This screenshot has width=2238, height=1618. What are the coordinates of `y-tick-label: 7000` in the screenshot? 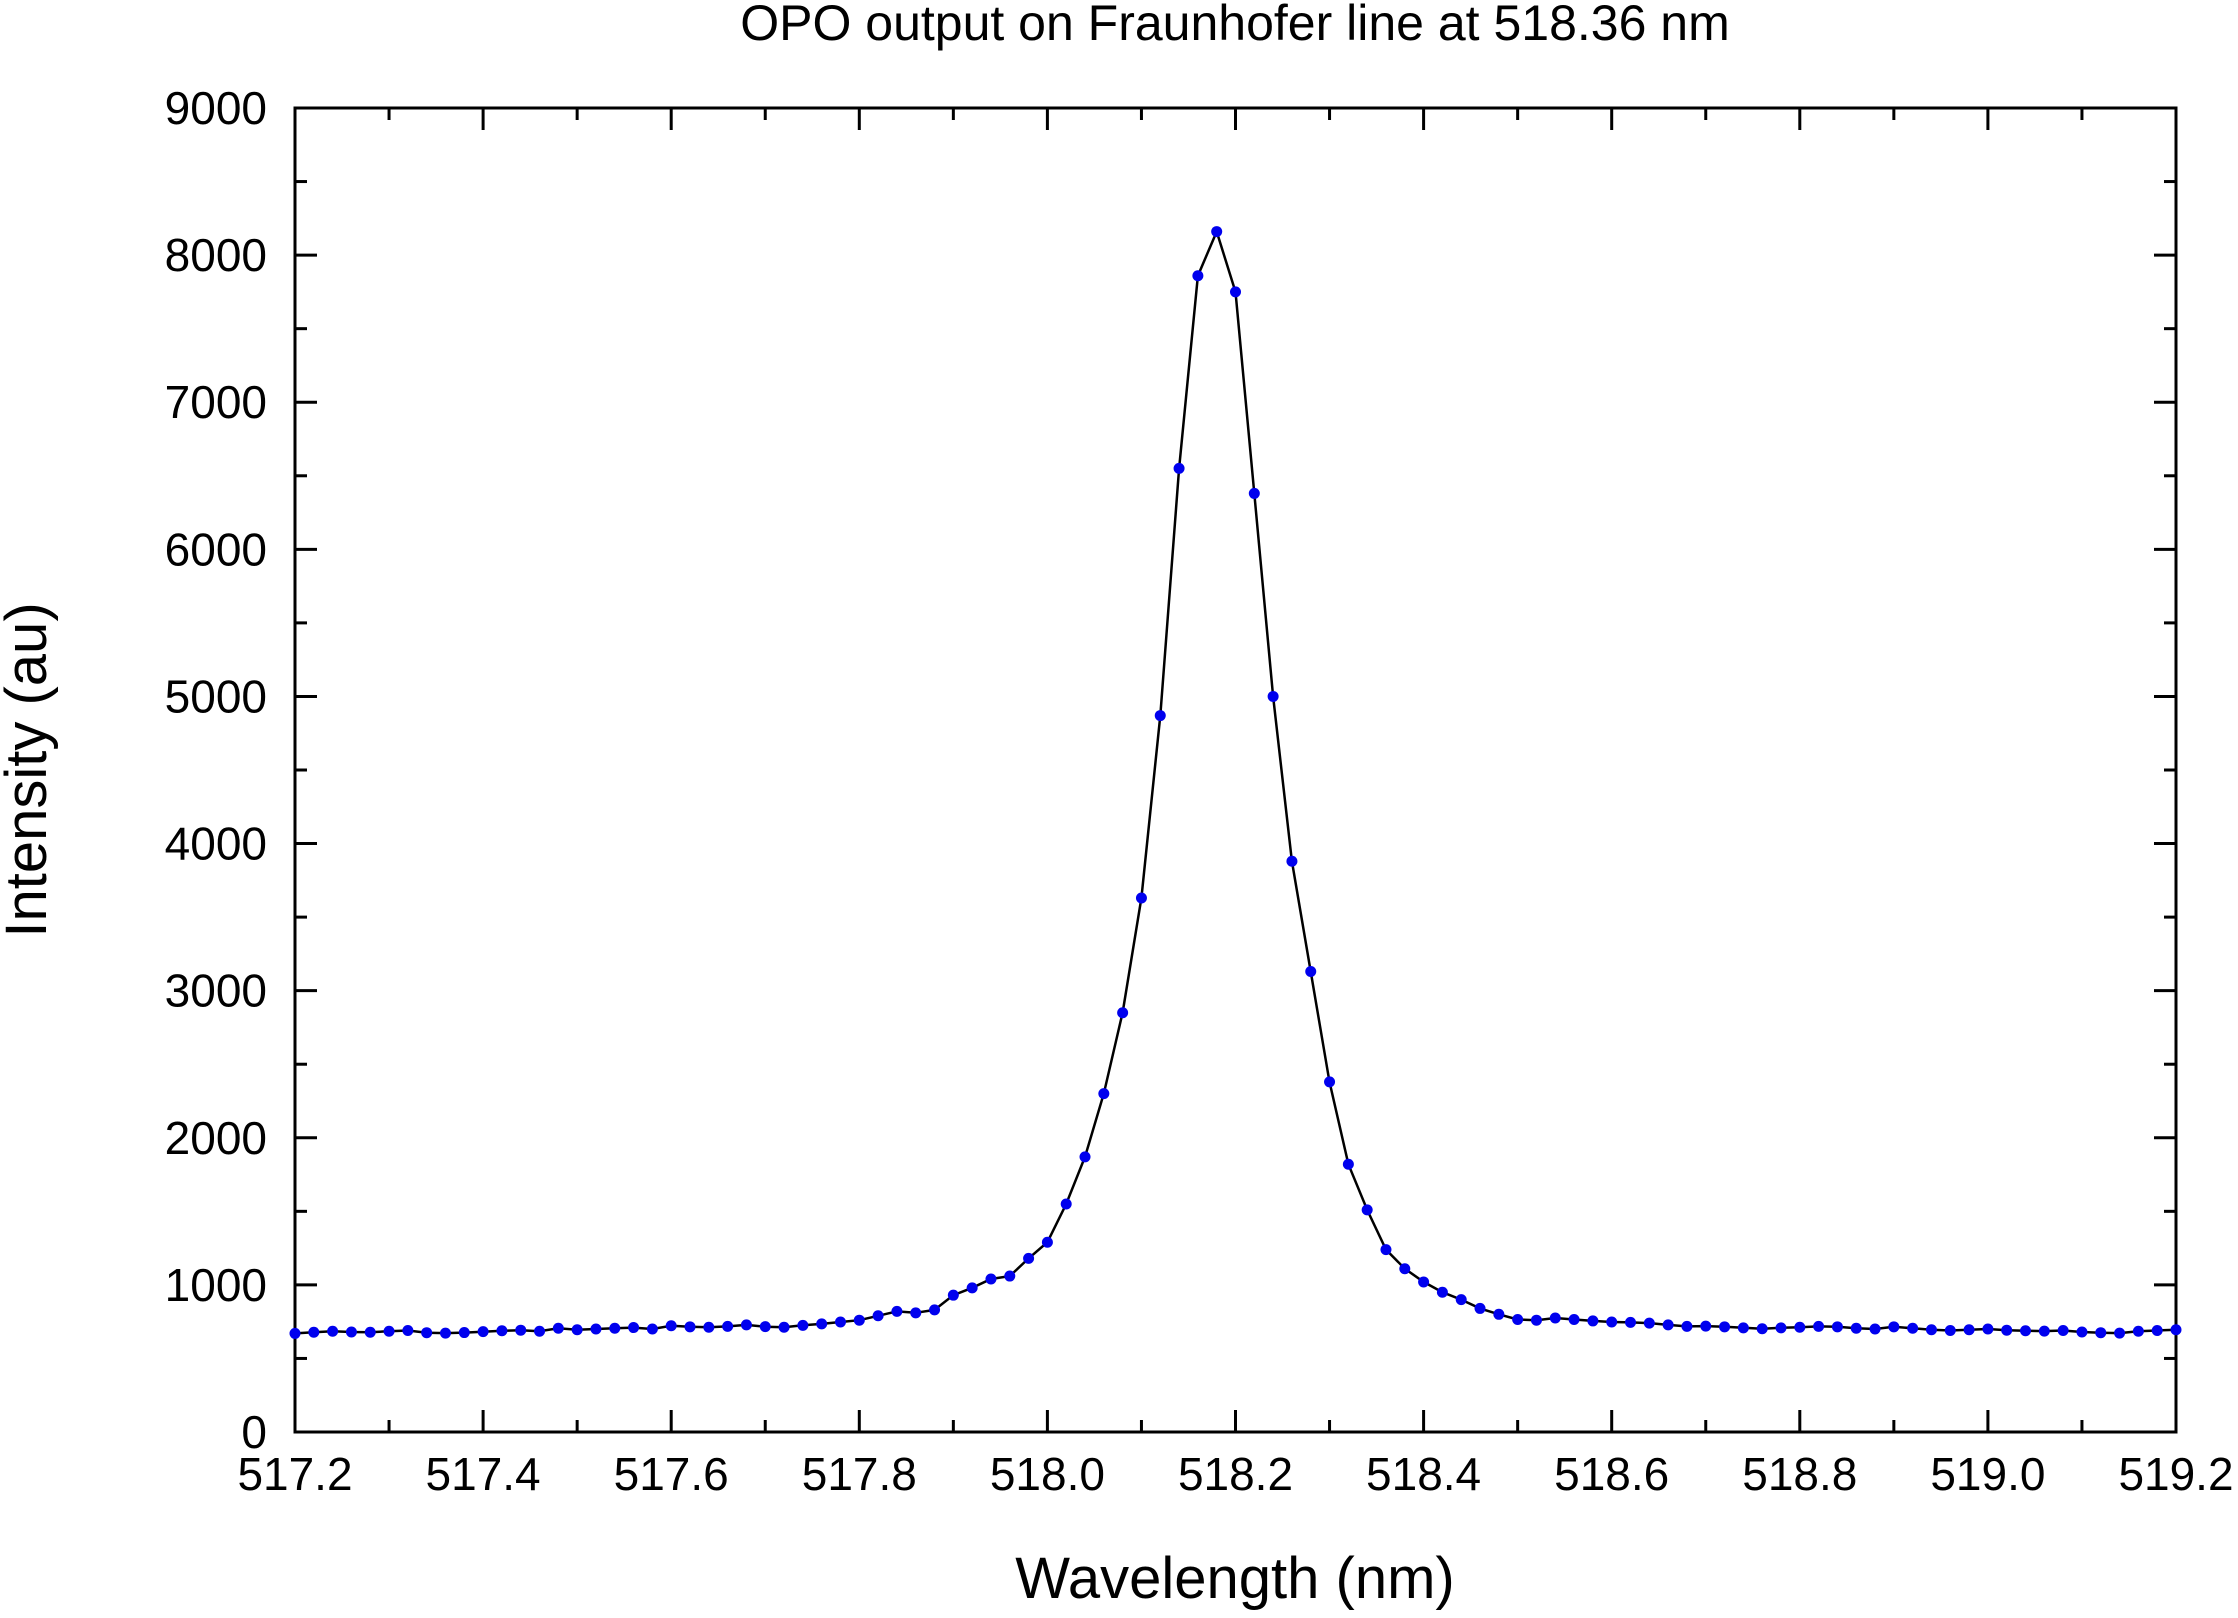 It's located at (216, 402).